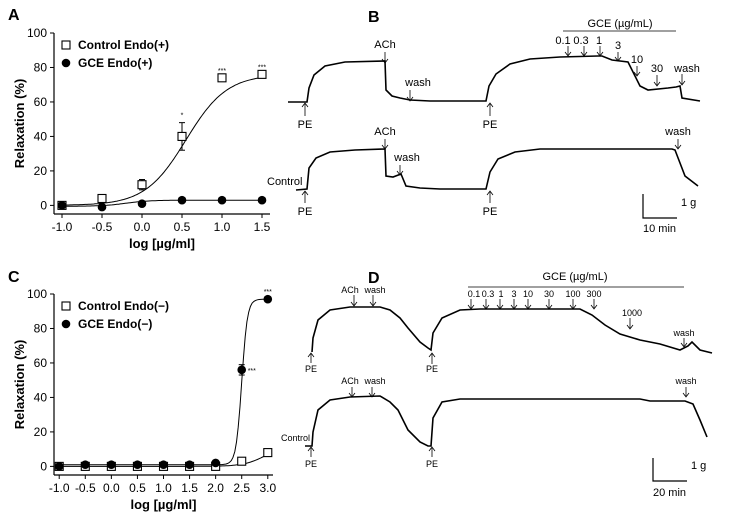 The image size is (730, 529). I want to click on label-d-ach-1: ACh, so click(350, 290).